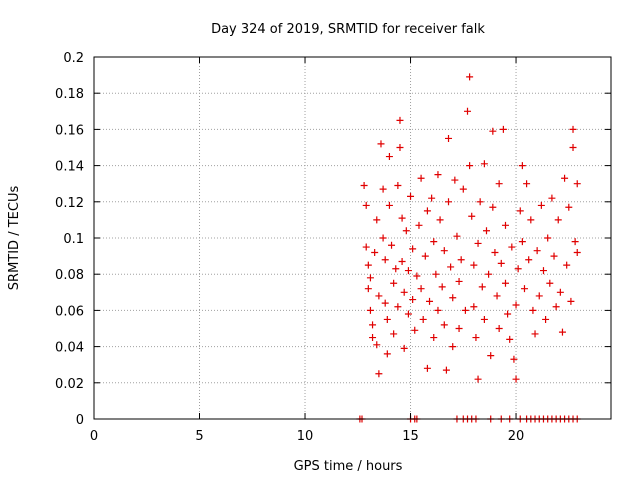  Describe the element at coordinates (69, 94) in the screenshot. I see `y-tick-label: 0.18` at that location.